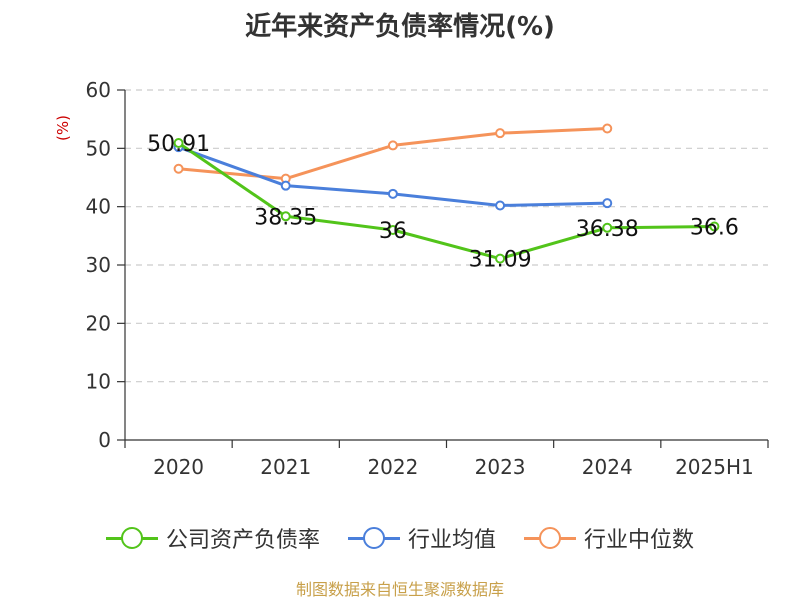 This screenshot has width=800, height=600. Describe the element at coordinates (98, 323) in the screenshot. I see `y-tick-label: 20` at that location.